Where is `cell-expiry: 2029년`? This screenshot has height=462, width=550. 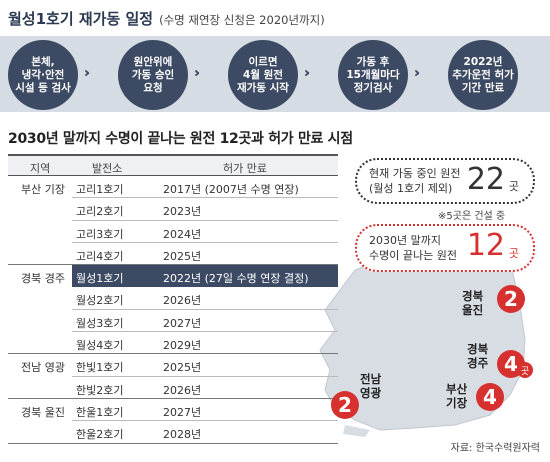 cell-expiry: 2029년 is located at coordinates (182, 346).